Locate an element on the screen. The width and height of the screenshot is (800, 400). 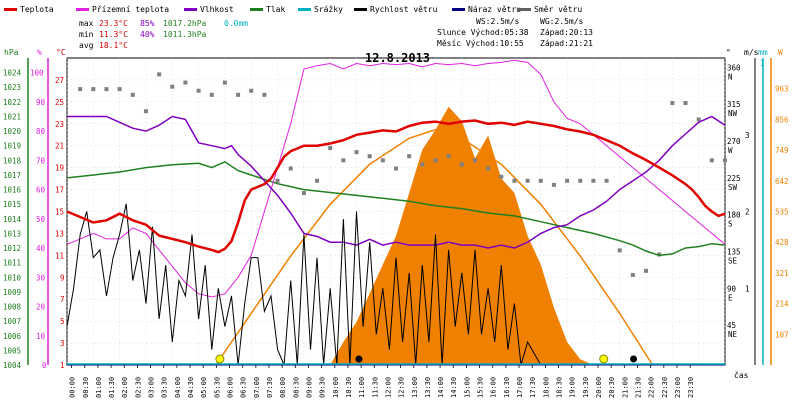
x-tick-label: 01:30 is located at coordinates (112, 387).